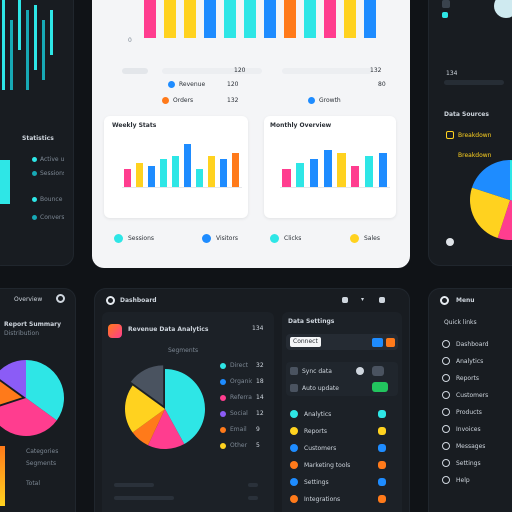 The width and height of the screenshot is (512, 512). What do you see at coordinates (477, 361) in the screenshot?
I see `menu-item: Analytics` at bounding box center [477, 361].